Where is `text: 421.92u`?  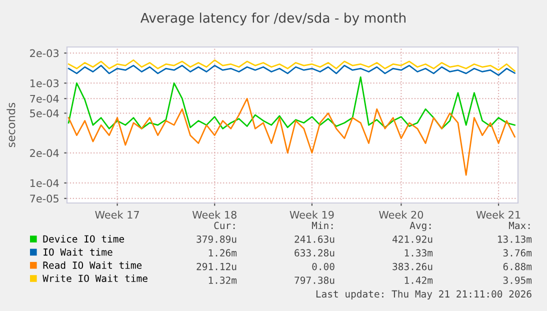
text: 421.92u is located at coordinates (412, 239).